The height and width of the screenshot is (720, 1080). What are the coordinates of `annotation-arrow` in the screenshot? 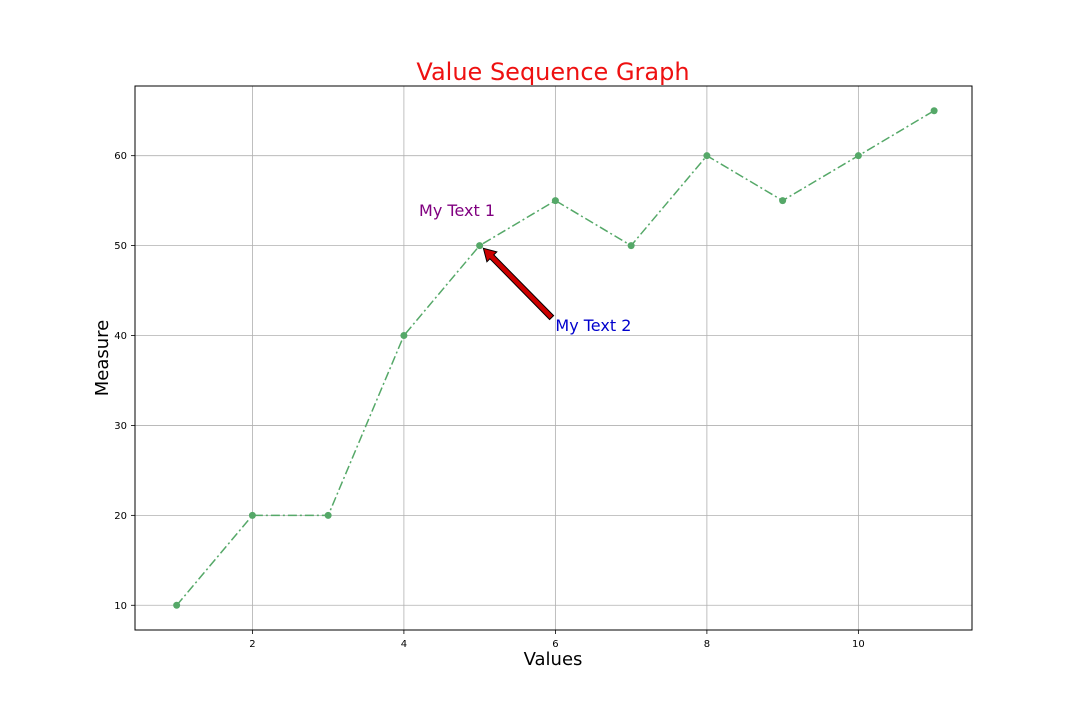 It's located at (518, 284).